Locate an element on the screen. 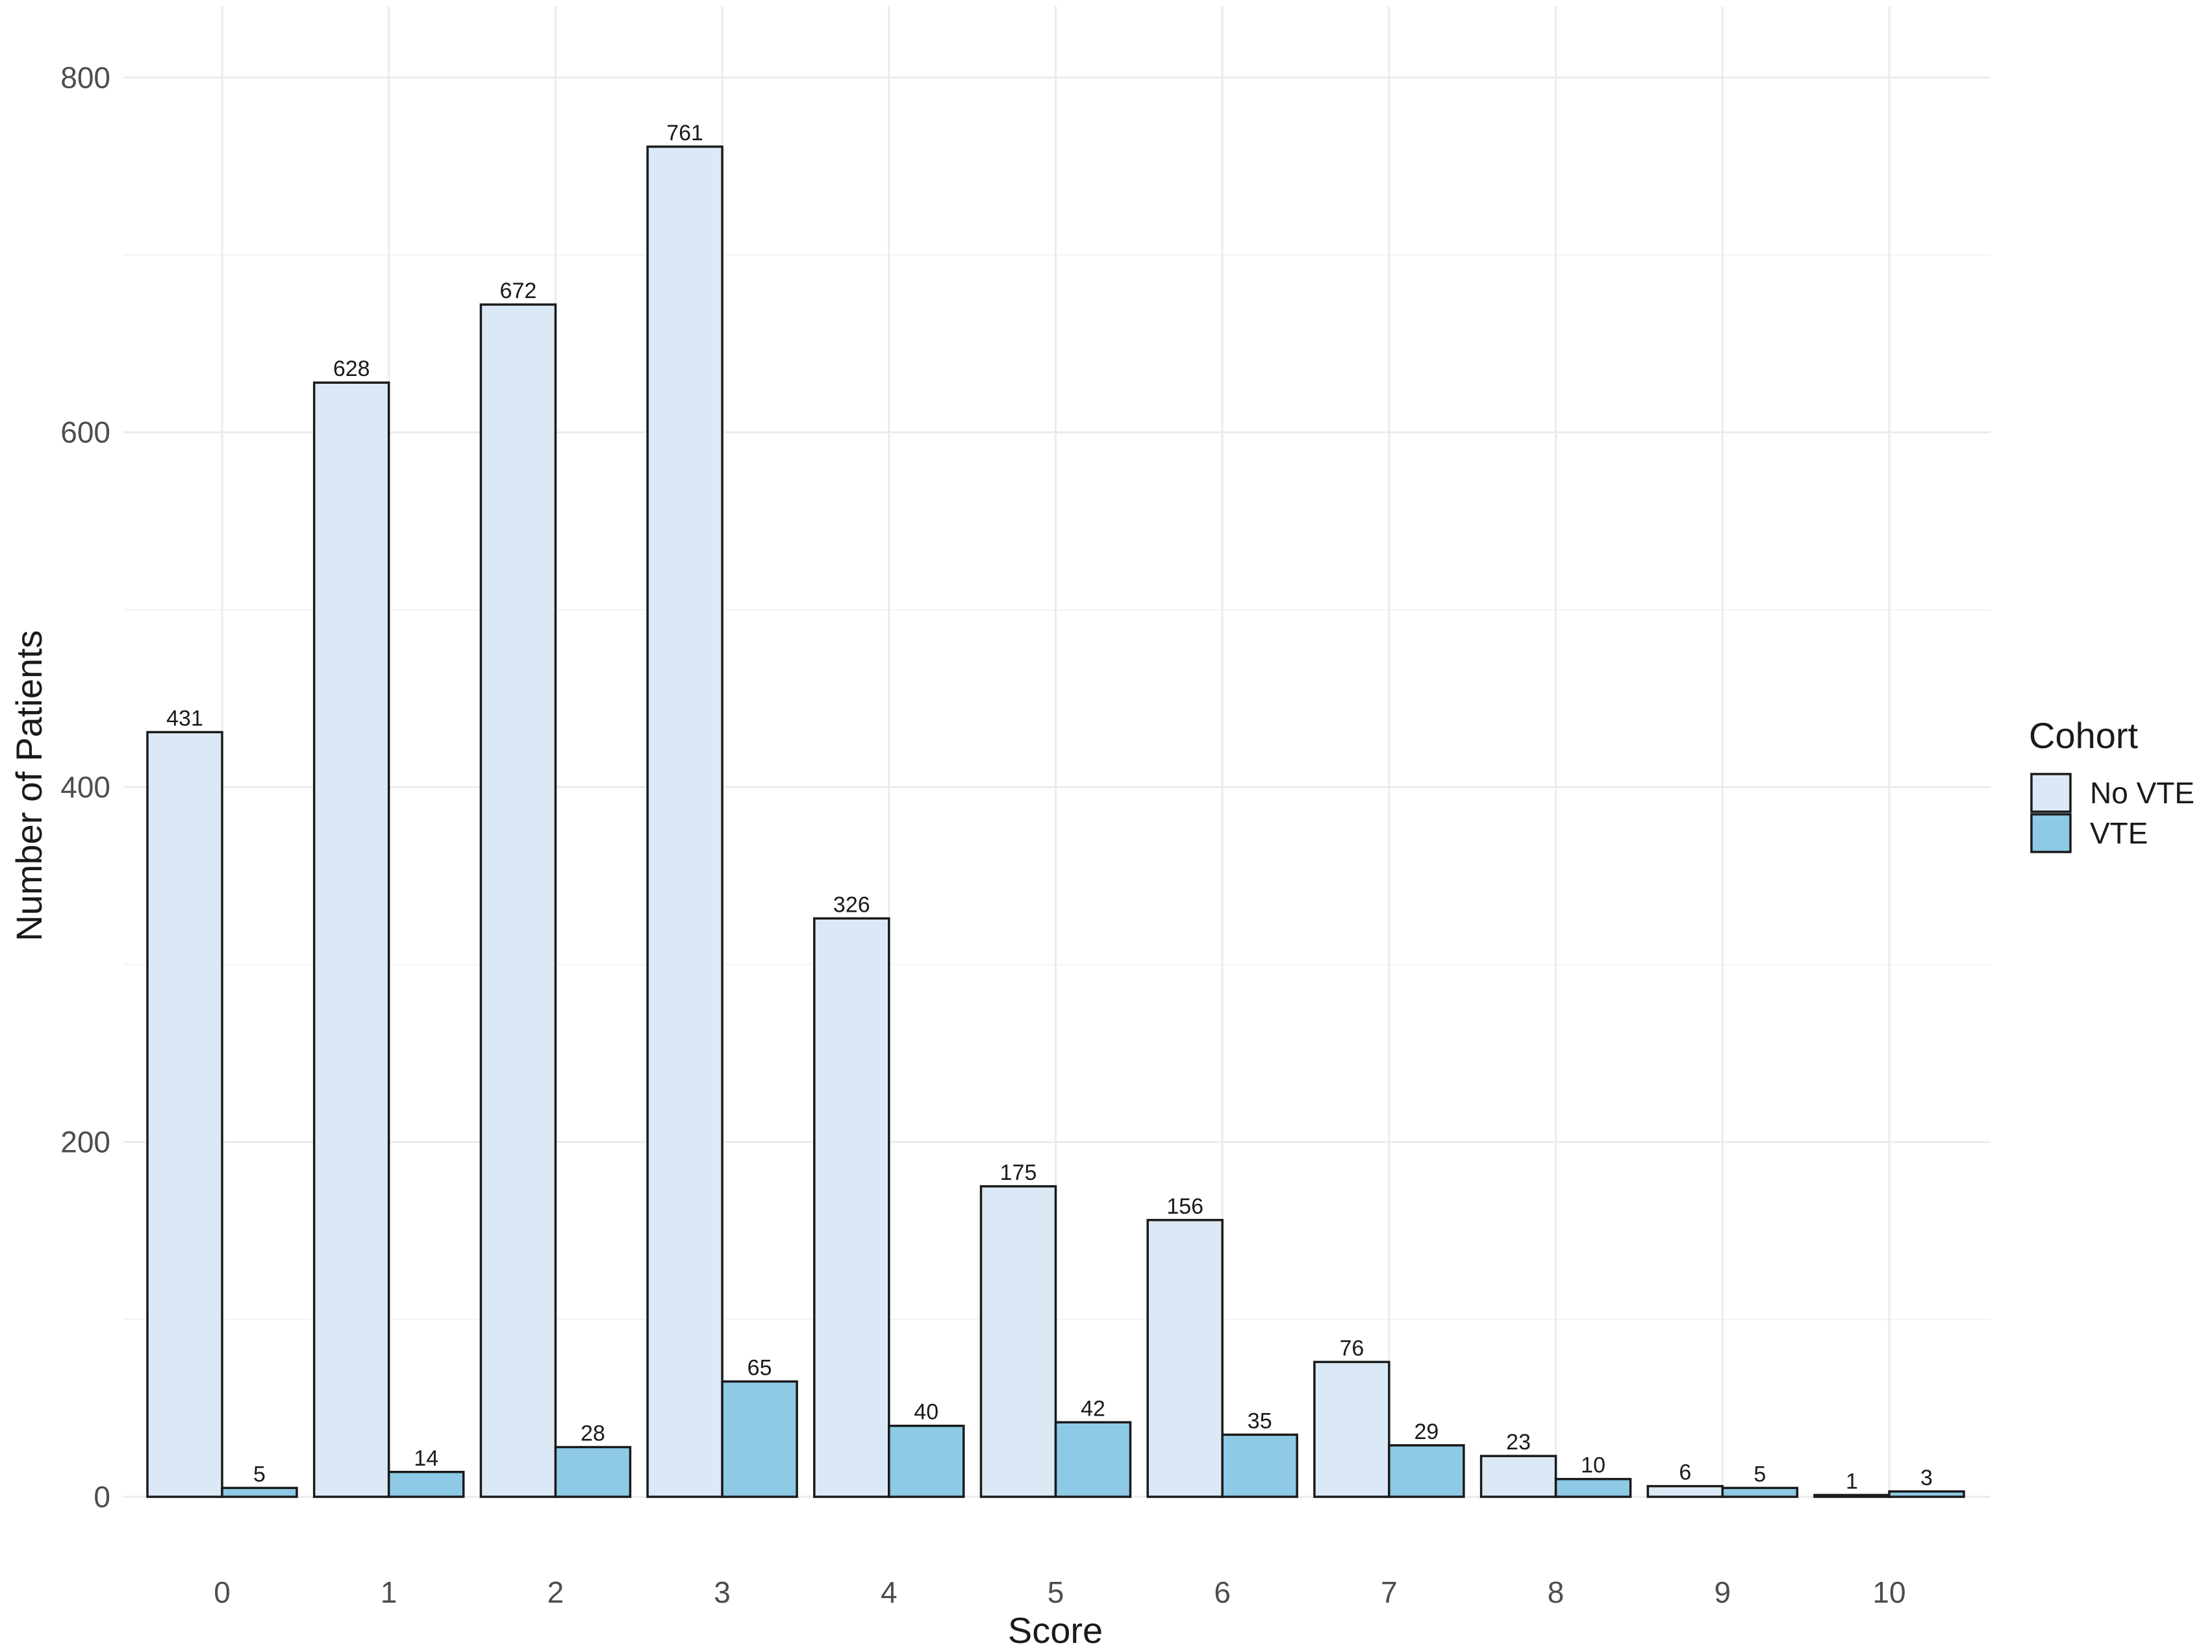 The image size is (2212, 1652). x-tick-label: 7 is located at coordinates (1389, 1592).